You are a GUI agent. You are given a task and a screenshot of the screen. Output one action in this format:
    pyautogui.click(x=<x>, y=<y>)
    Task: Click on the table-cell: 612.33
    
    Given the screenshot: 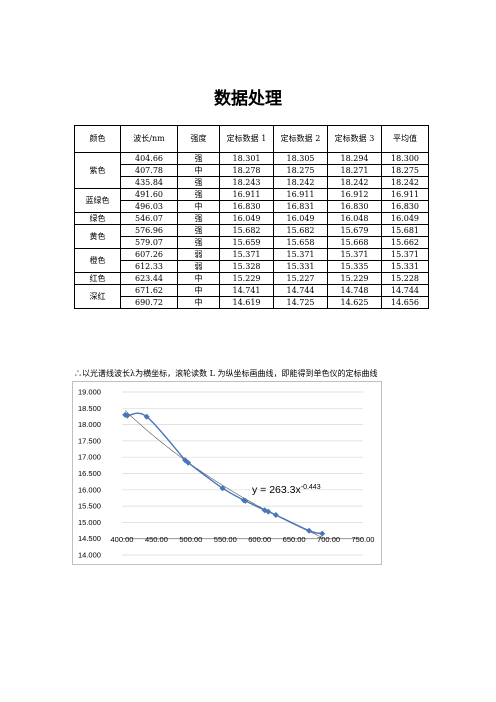 What is the action you would take?
    pyautogui.click(x=149, y=266)
    